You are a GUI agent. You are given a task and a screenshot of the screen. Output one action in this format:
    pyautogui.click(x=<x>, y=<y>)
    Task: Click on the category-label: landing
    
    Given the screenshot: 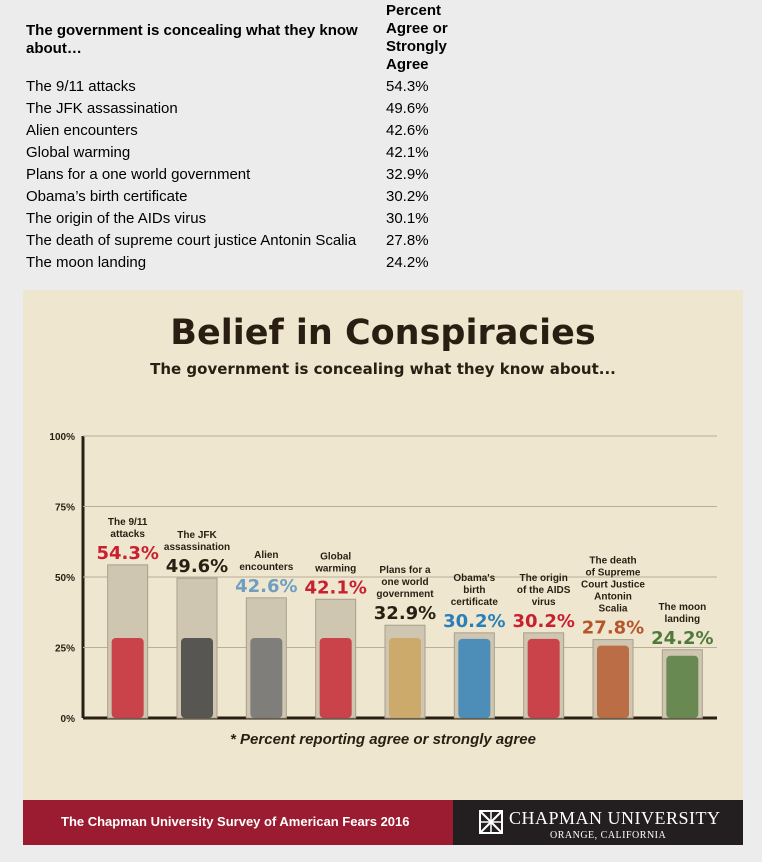 What is the action you would take?
    pyautogui.click(x=683, y=619)
    